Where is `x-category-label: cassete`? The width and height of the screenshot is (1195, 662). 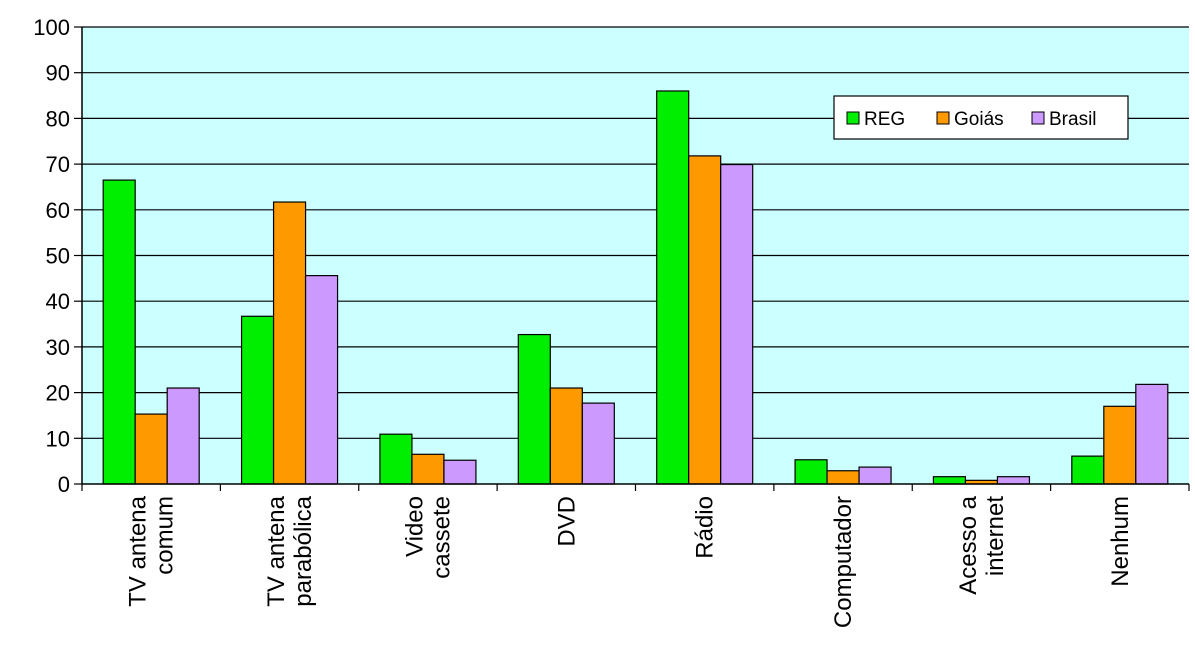 x-category-label: cassete is located at coordinates (441, 537).